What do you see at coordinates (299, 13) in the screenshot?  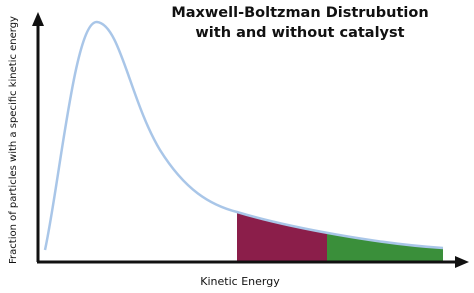 I see `title-line: Maxwell-Boltzman Distrubution` at bounding box center [299, 13].